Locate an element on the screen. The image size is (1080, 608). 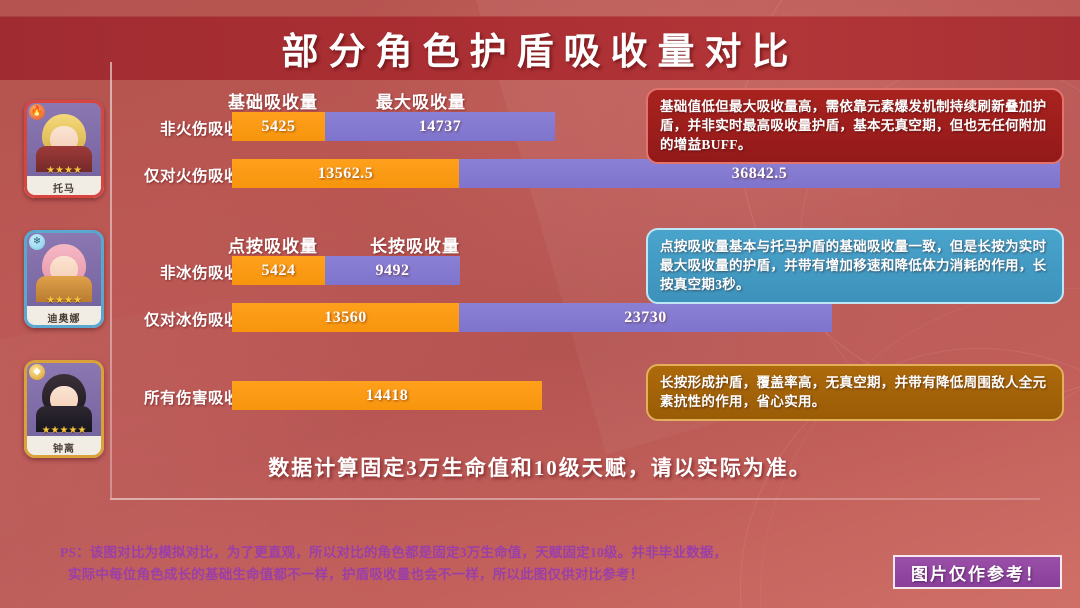
bar-row-g3r1: 14418 is located at coordinates (387, 395).